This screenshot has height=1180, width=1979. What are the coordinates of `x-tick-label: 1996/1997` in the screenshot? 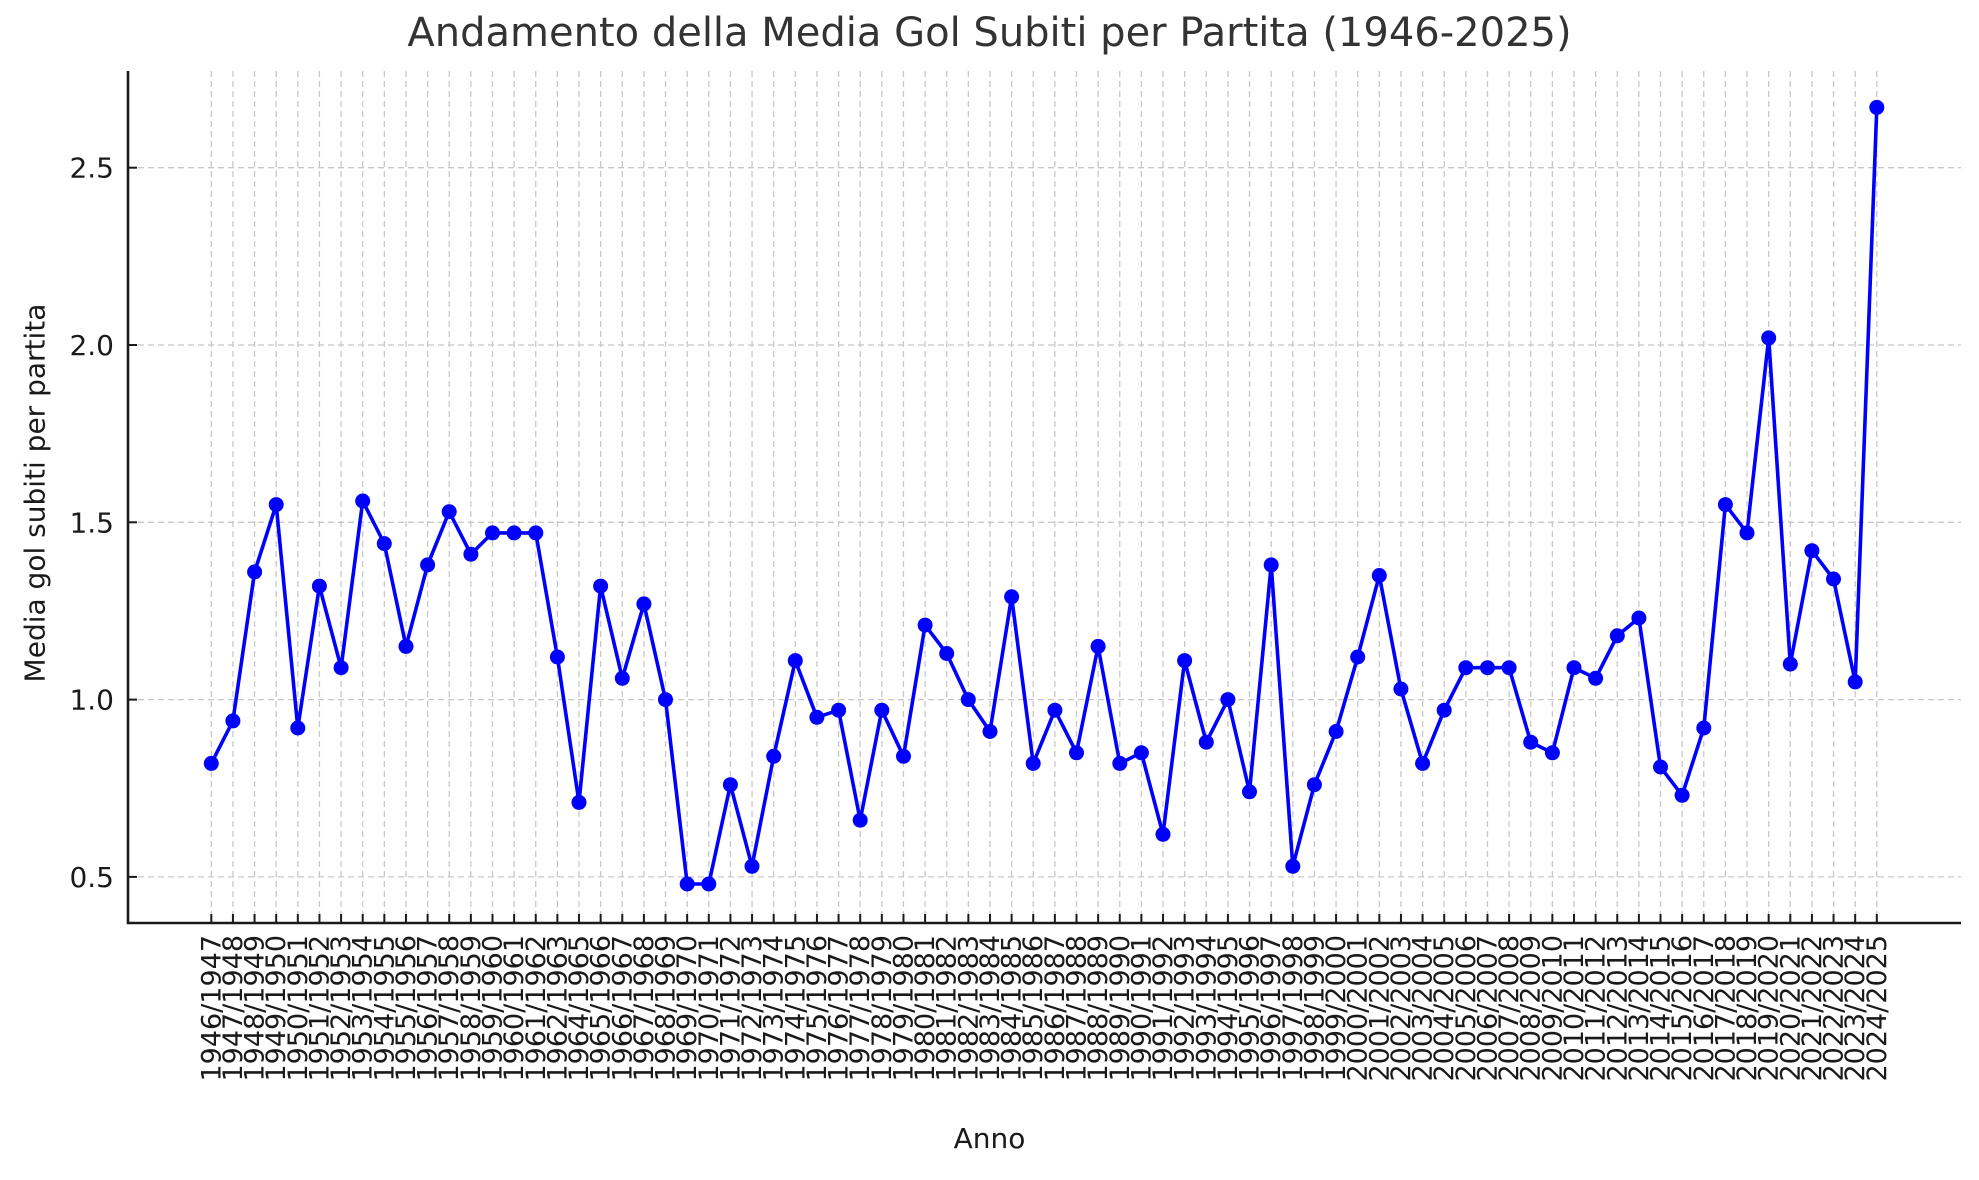 It's located at (1271, 1008).